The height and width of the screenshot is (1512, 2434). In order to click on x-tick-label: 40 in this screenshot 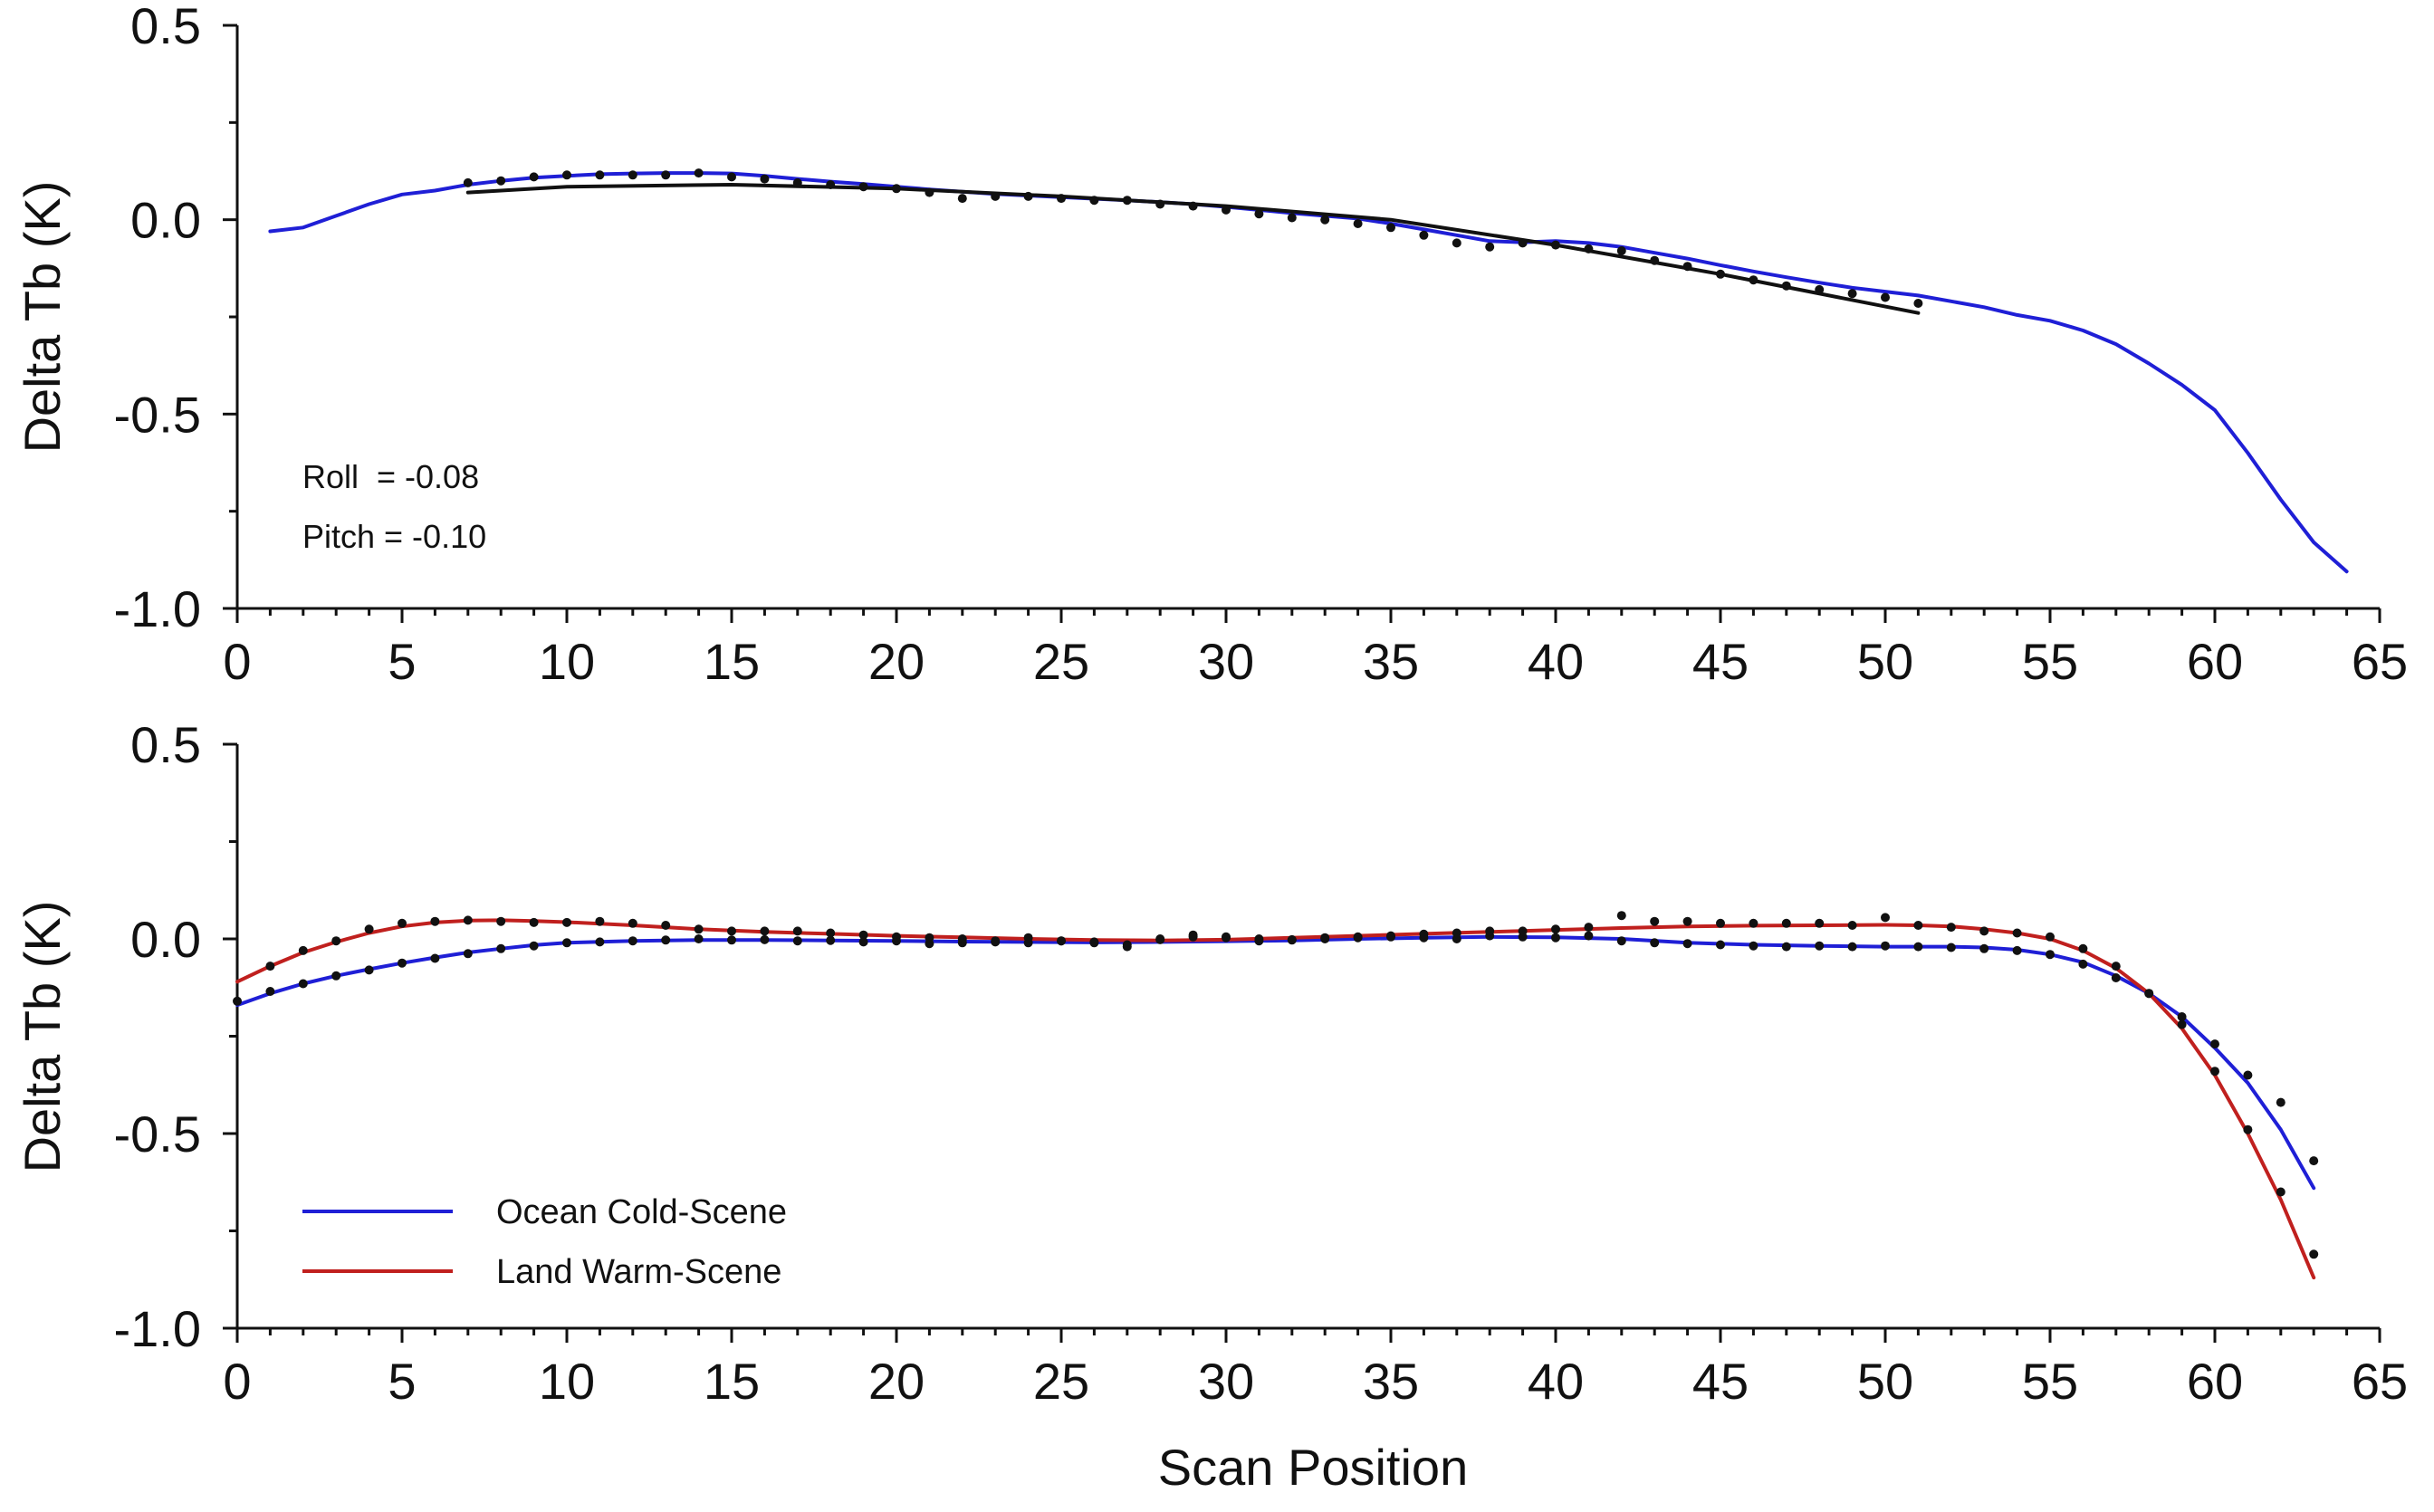, I will do `click(1556, 1381)`.